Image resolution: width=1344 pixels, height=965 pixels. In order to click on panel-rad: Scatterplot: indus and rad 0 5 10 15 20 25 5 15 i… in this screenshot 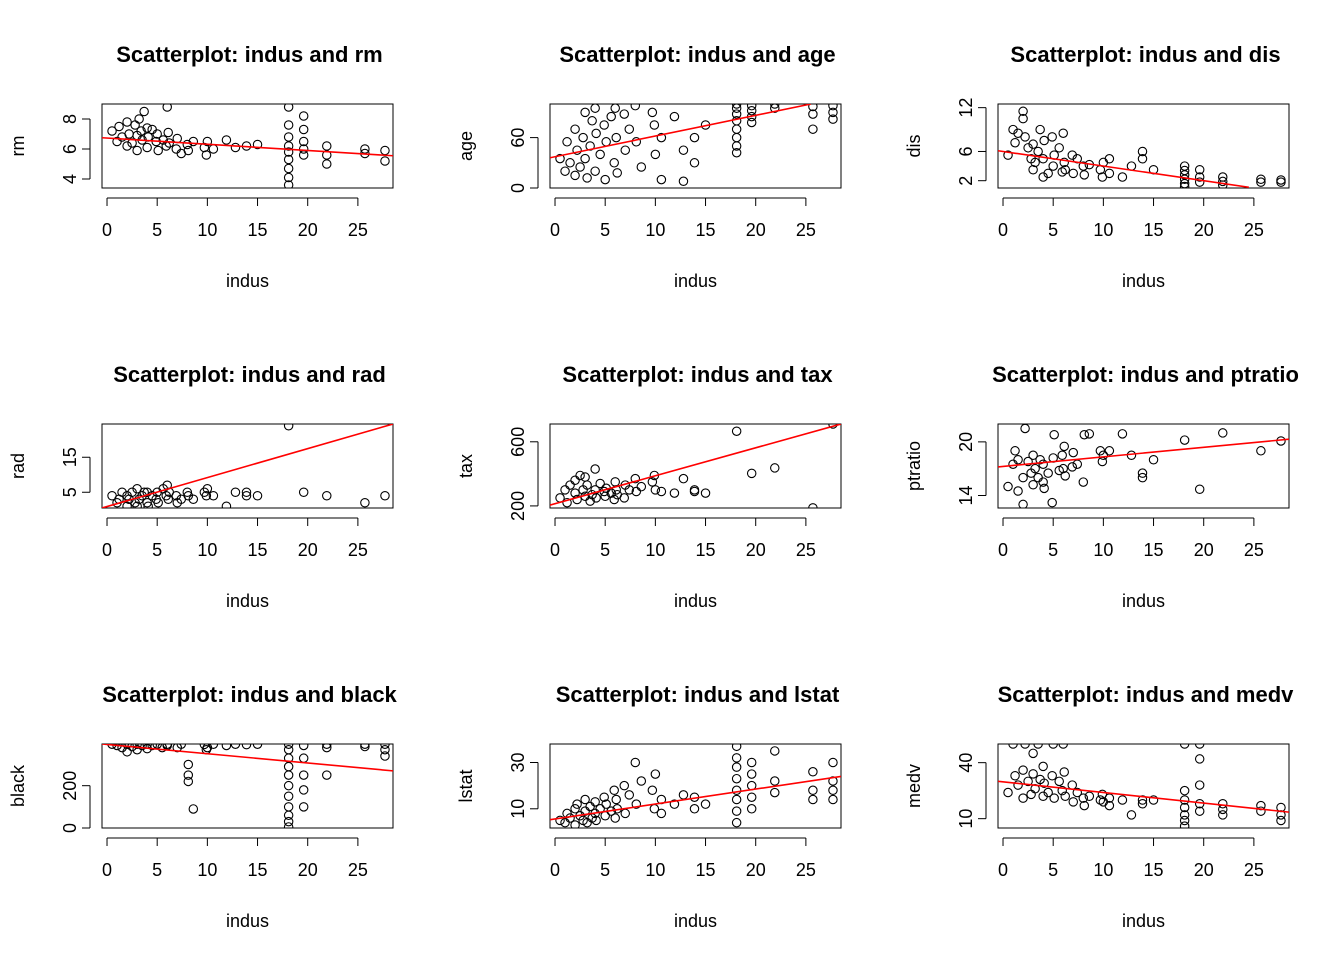, I will do `click(224, 480)`.